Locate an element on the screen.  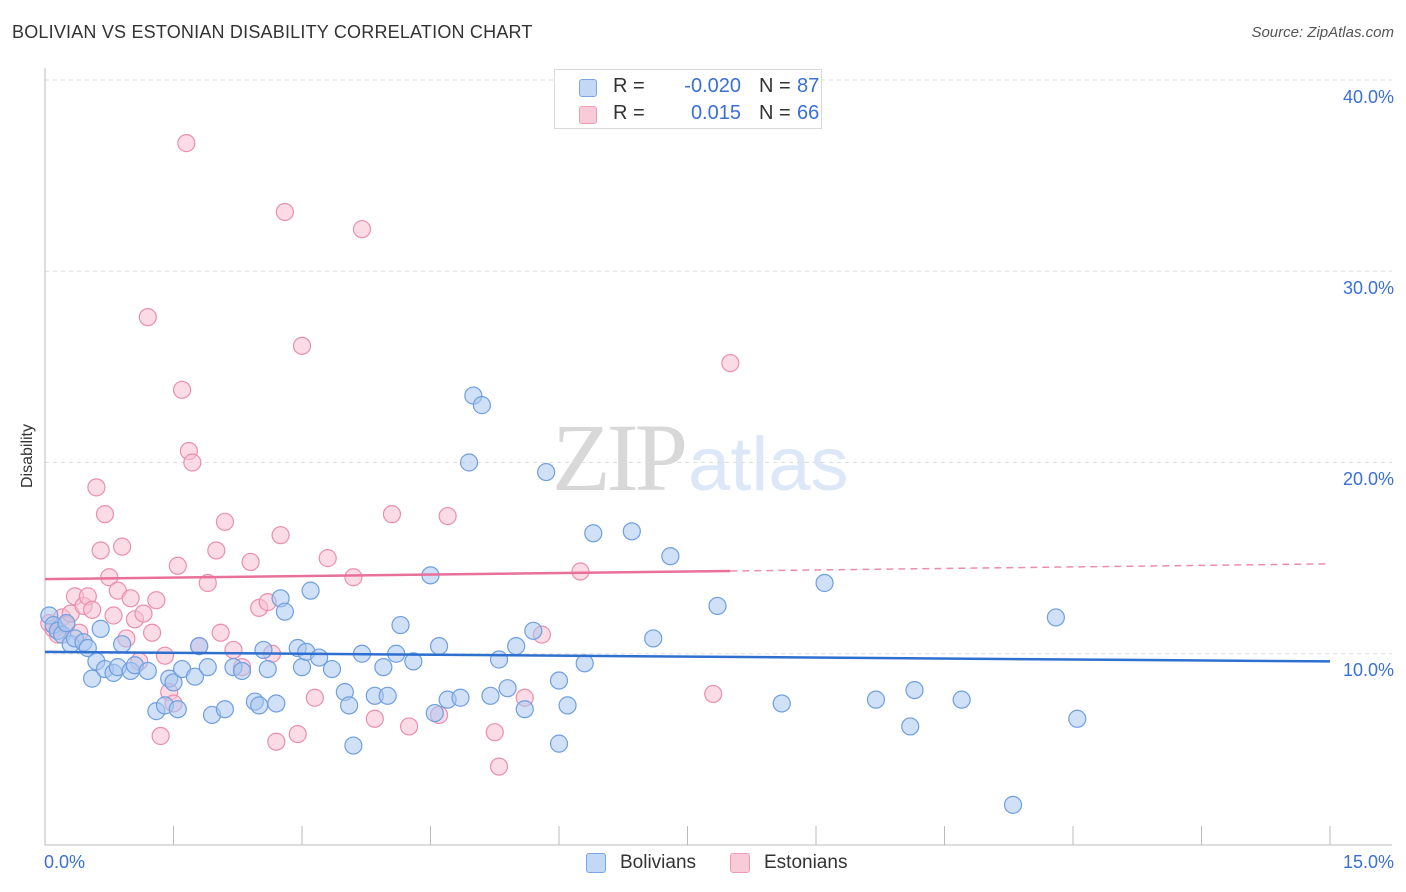
r-value: 0.015 is located at coordinates (715, 113).